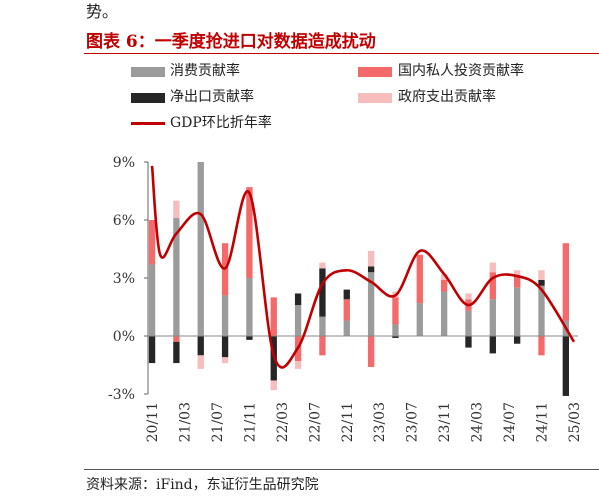  Describe the element at coordinates (221, 123) in the screenshot. I see `legend-label-gdp: GDP环比折年率` at that location.